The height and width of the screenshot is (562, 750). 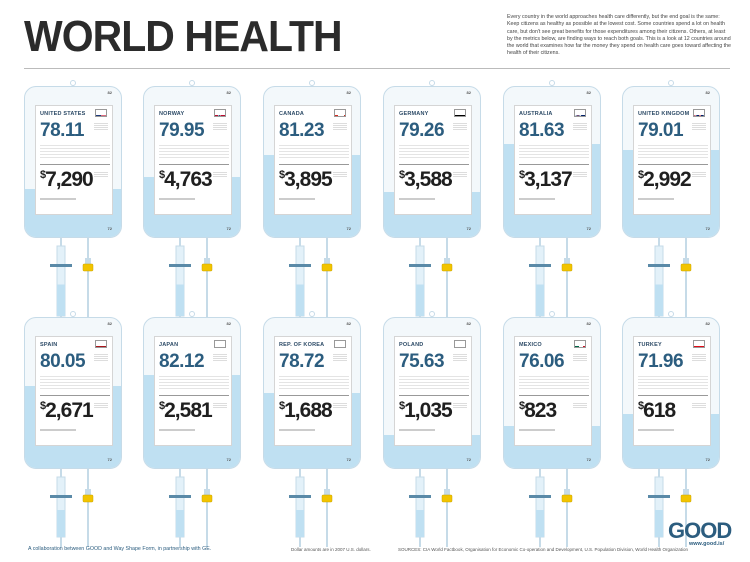 I want to click on spending-amount: 1,688, so click(x=308, y=410).